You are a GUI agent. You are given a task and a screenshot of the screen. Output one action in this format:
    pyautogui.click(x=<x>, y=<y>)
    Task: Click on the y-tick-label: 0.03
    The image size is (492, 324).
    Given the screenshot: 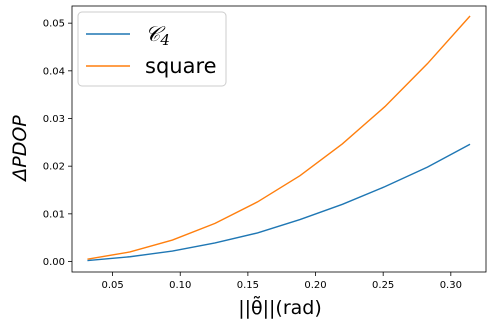 What is the action you would take?
    pyautogui.click(x=54, y=119)
    